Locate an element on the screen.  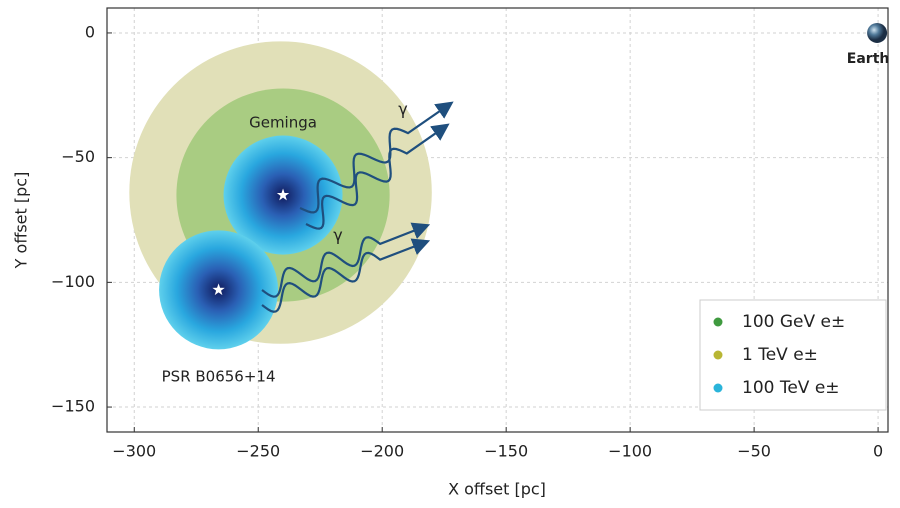
legend-label: 100 GeV e± is located at coordinates (793, 322).